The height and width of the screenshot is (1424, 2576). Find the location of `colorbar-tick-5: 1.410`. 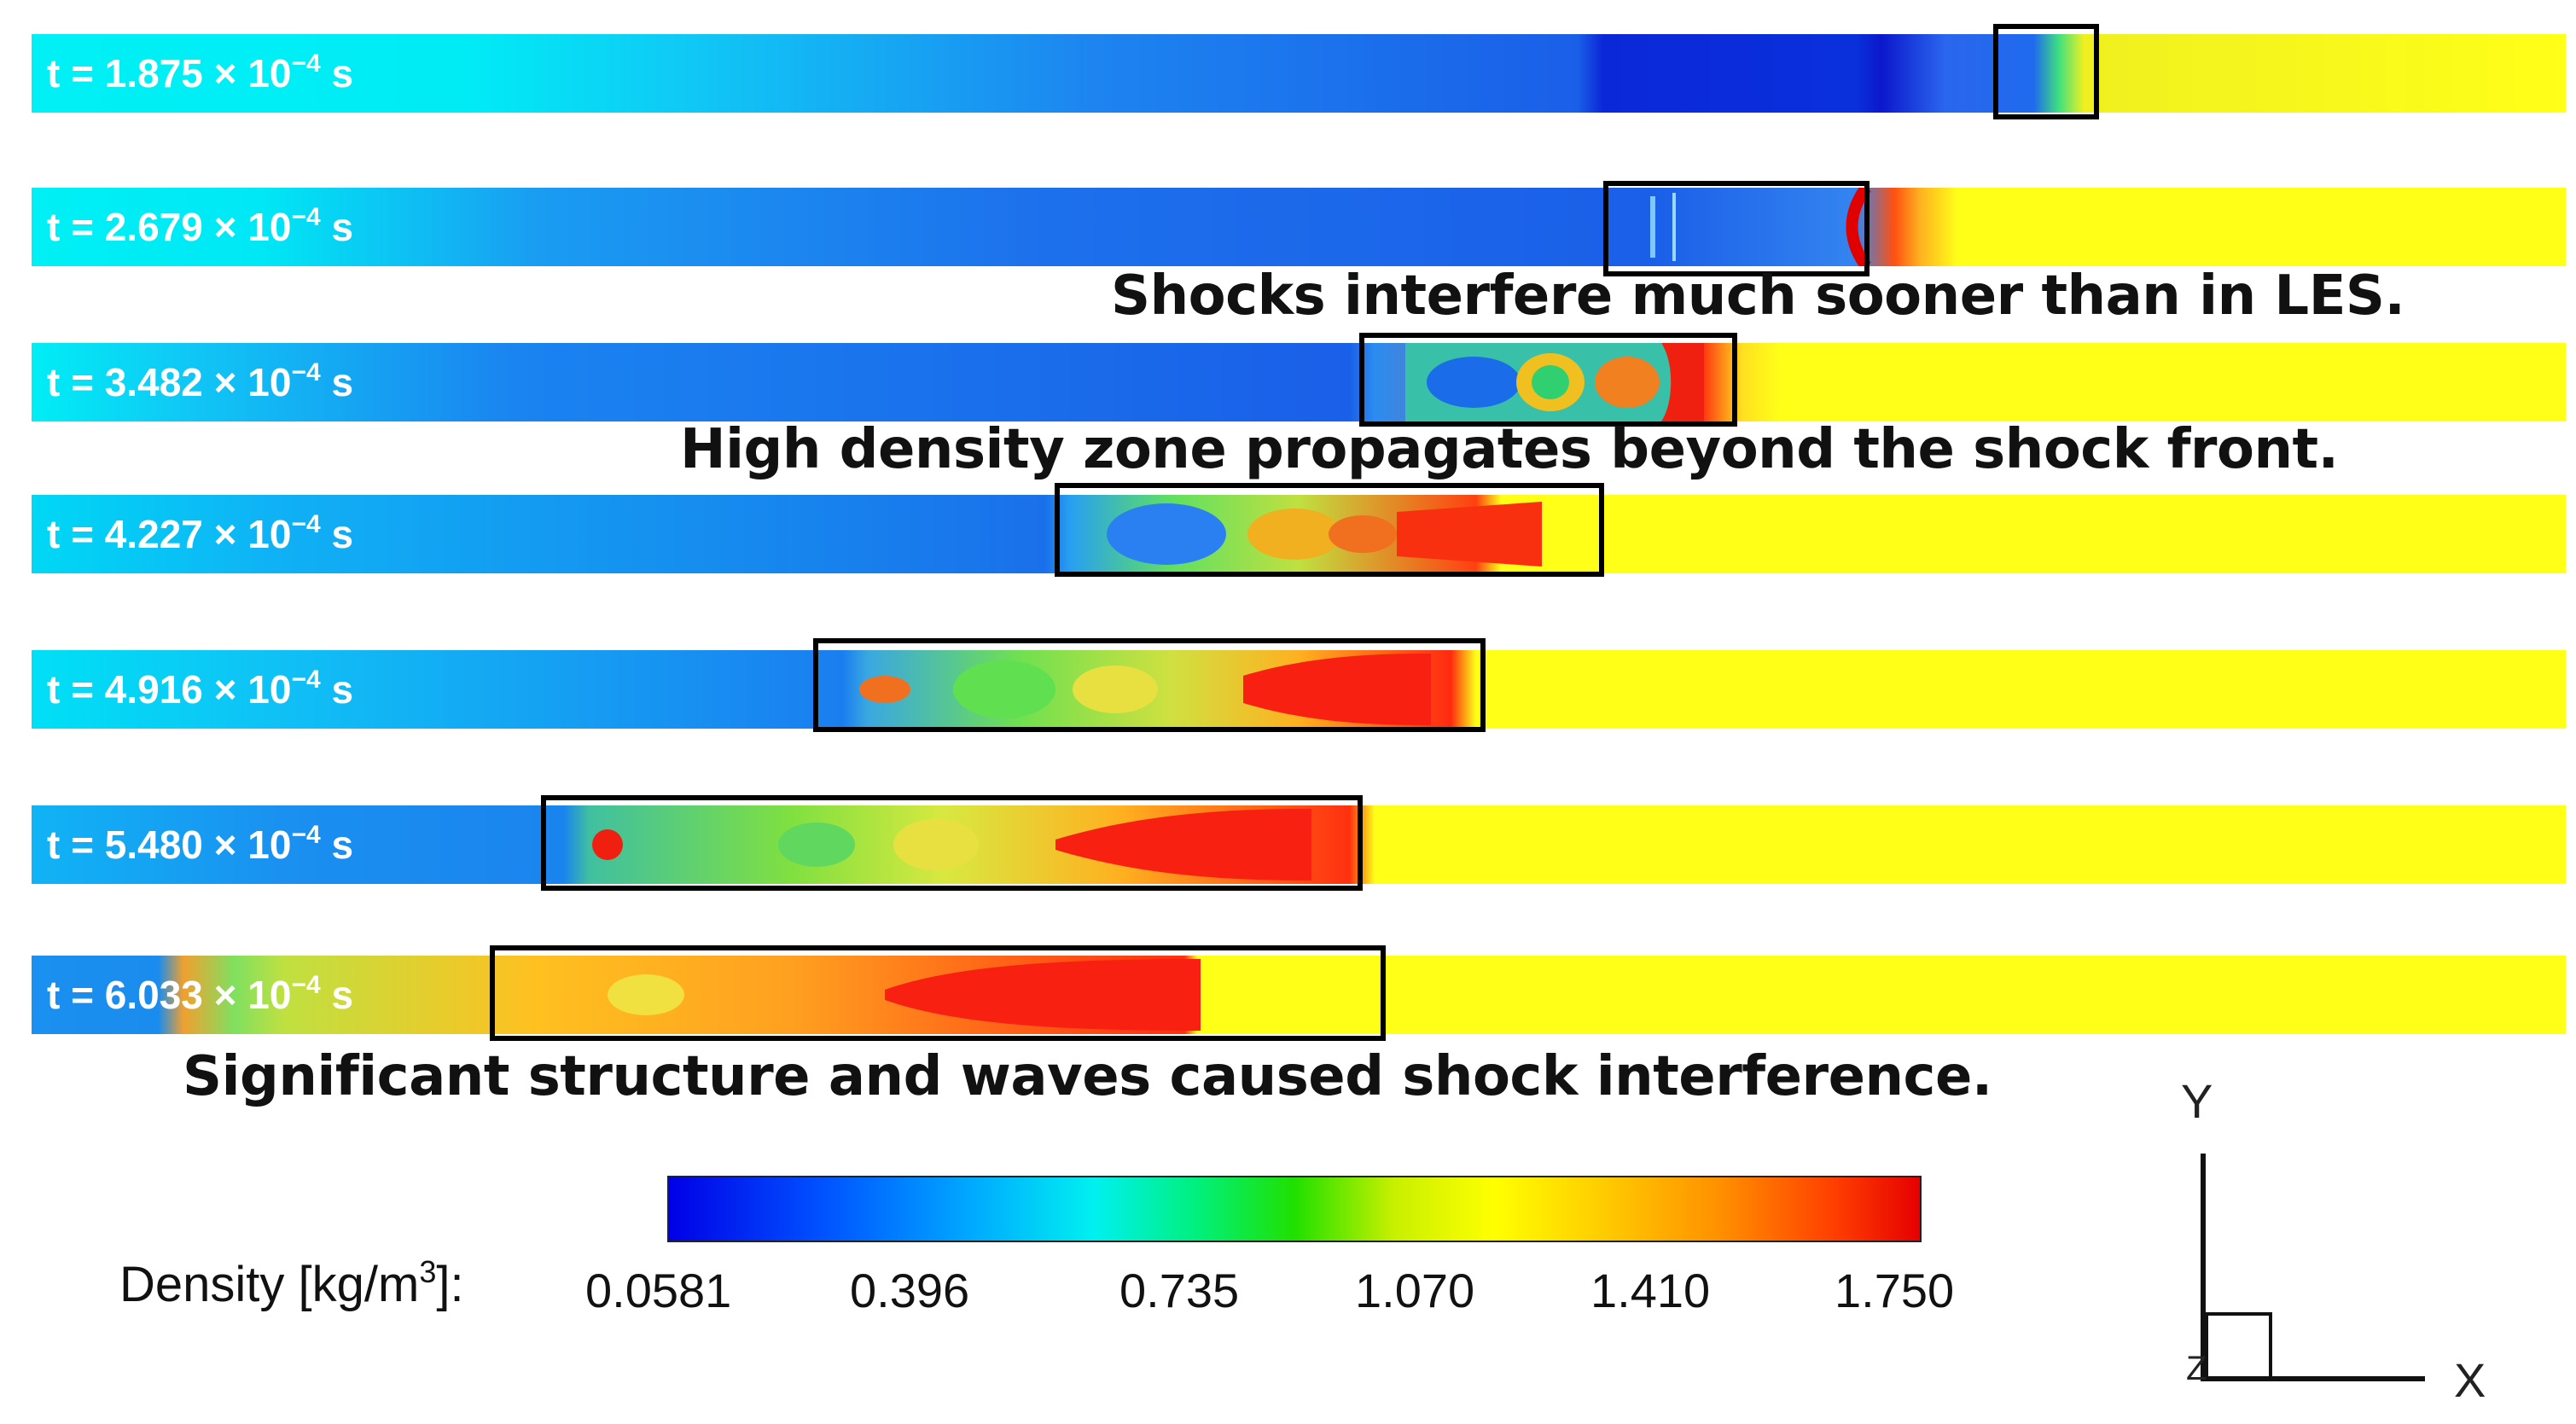

colorbar-tick-5: 1.410 is located at coordinates (1650, 1290).